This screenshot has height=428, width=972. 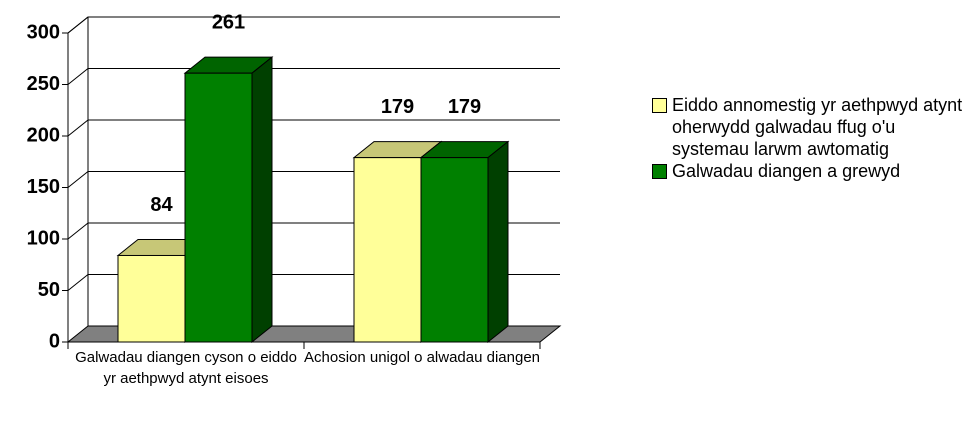 What do you see at coordinates (422, 357) in the screenshot?
I see `x-tick-label: Achosion unigol o alwadau diangen` at bounding box center [422, 357].